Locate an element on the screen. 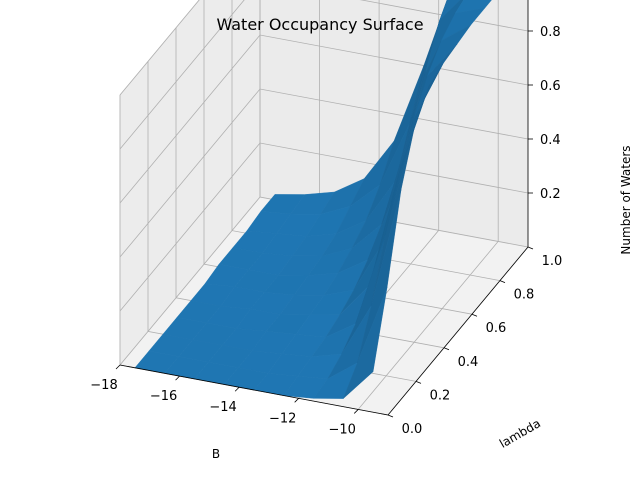 Image resolution: width=640 pixels, height=485 pixels. z-tick-label: 0.6 is located at coordinates (550, 86).